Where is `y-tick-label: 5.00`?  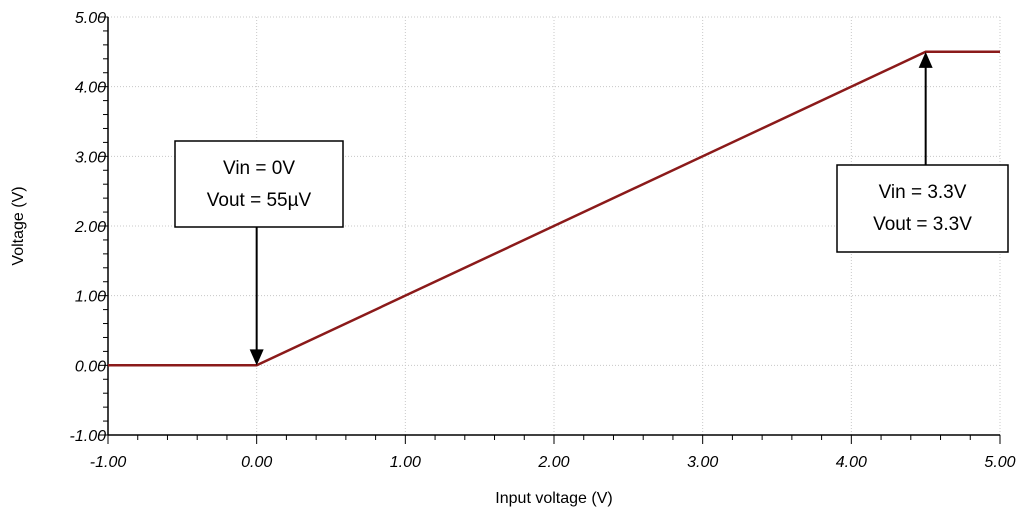 y-tick-label: 5.00 is located at coordinates (90, 18).